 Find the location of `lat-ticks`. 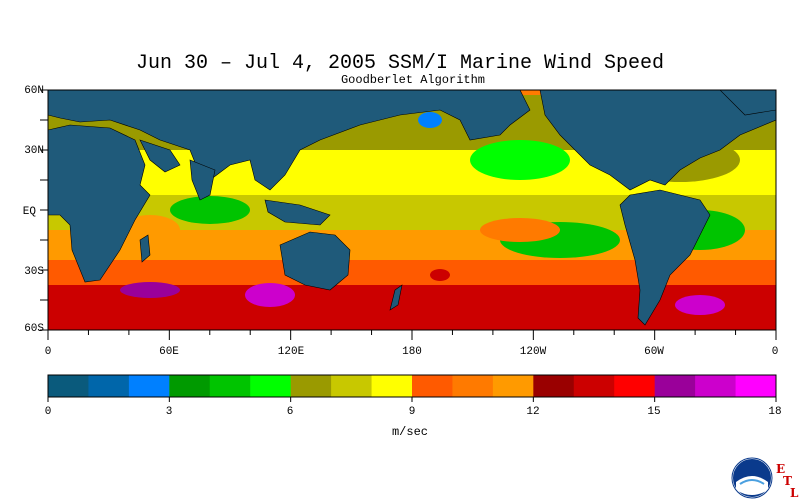

lat-ticks is located at coordinates (44, 210).